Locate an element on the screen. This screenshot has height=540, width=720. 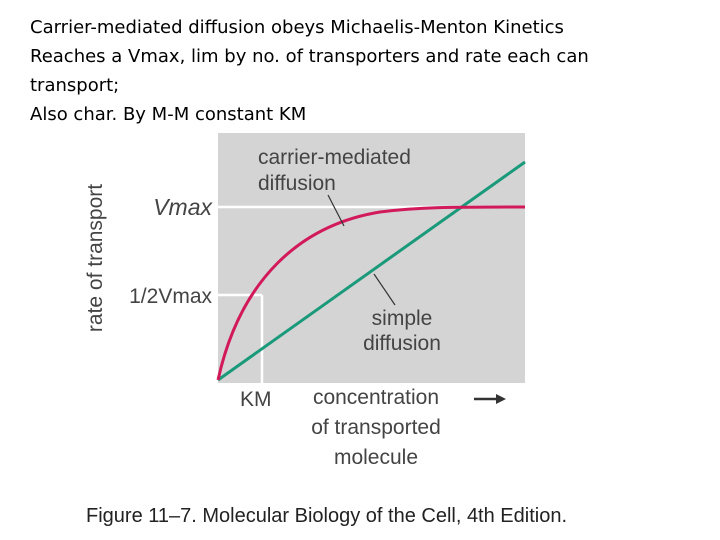
vmax-label: Vmax is located at coordinates (183, 207).